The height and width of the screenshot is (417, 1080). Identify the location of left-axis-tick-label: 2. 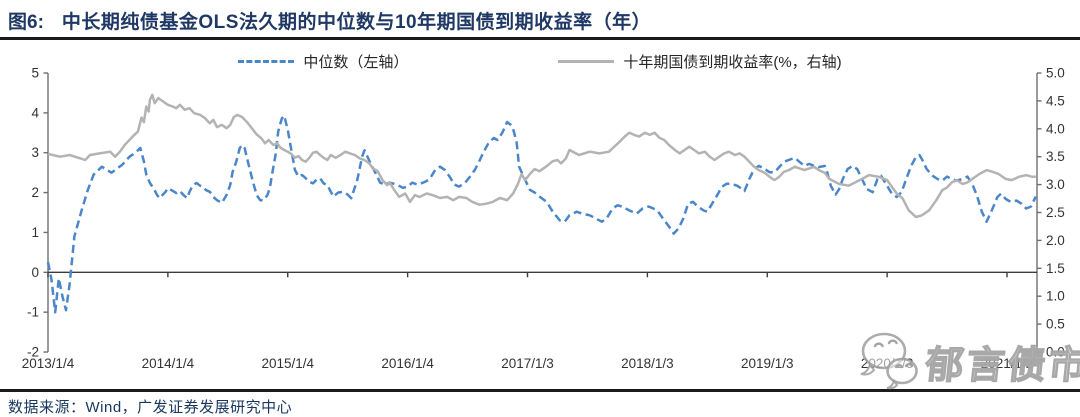
(35, 192).